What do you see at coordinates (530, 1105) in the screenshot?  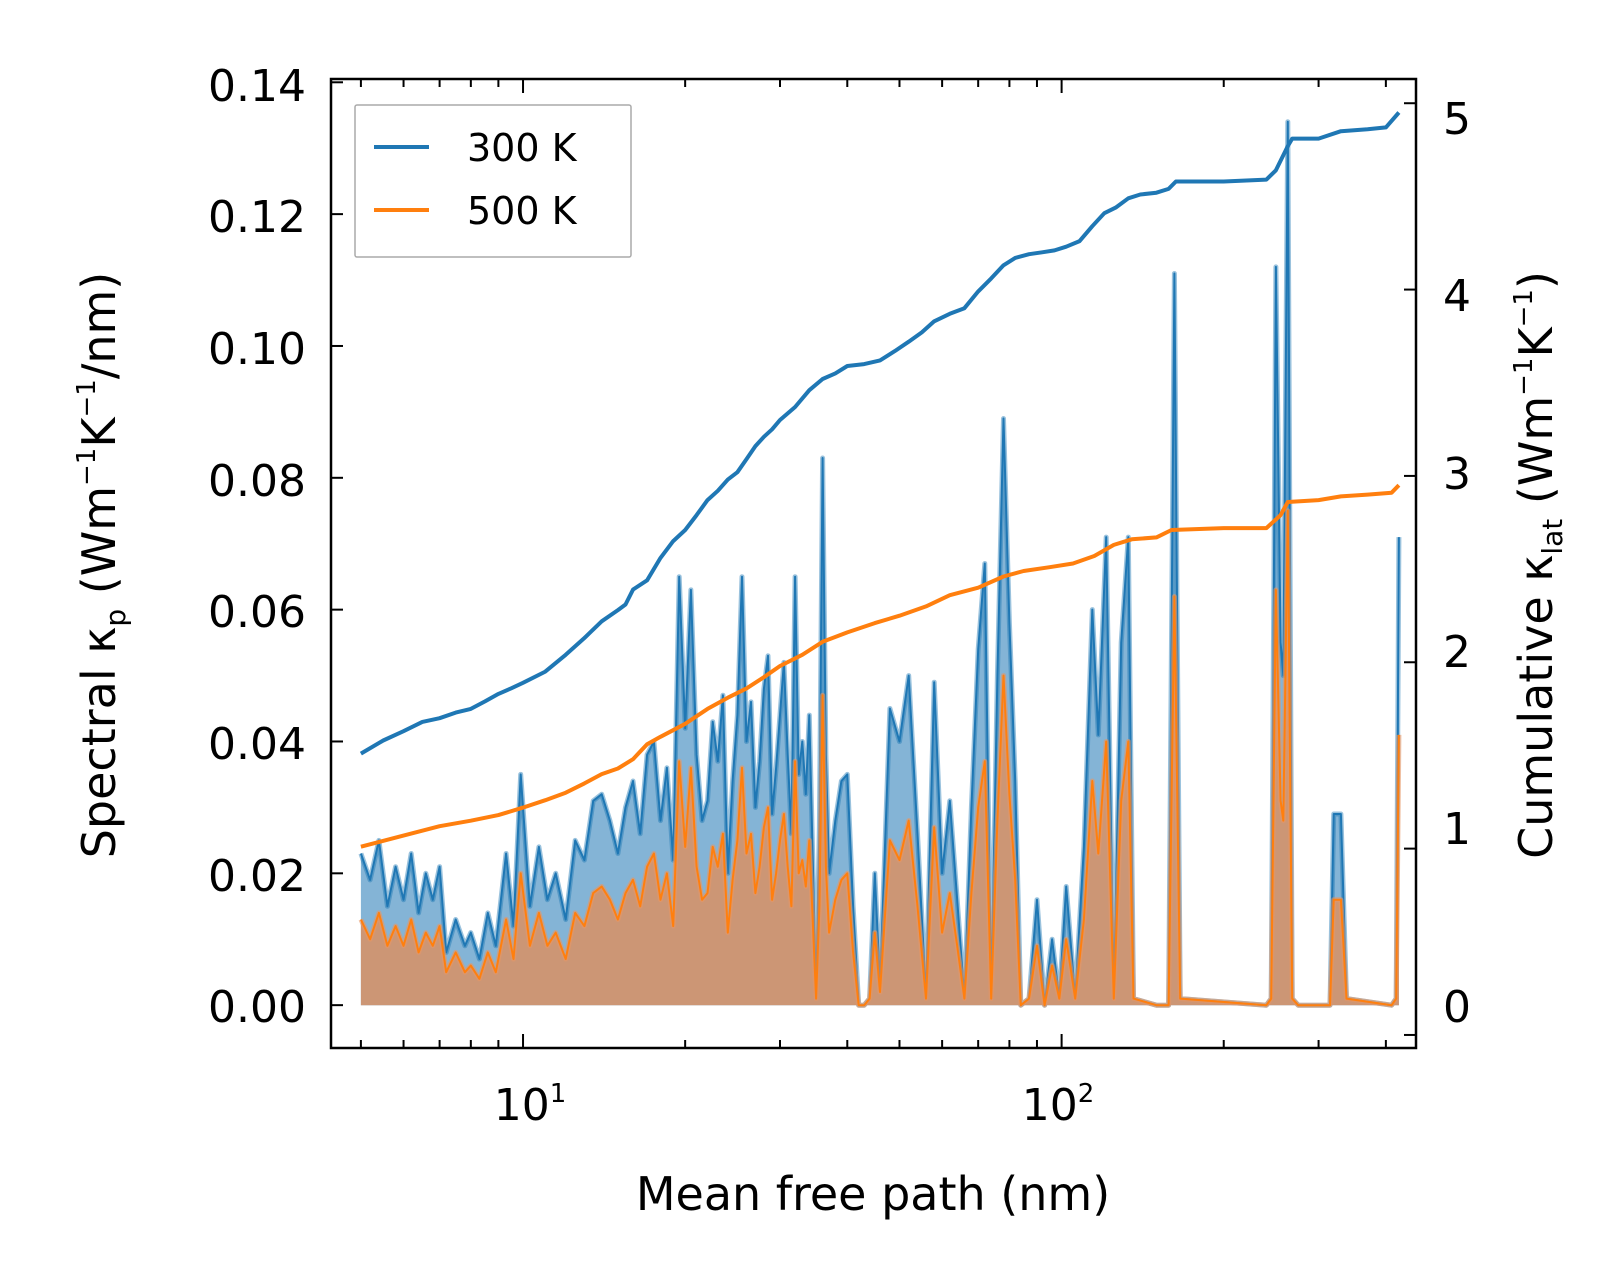 I see `x-tick-label: 10¹` at bounding box center [530, 1105].